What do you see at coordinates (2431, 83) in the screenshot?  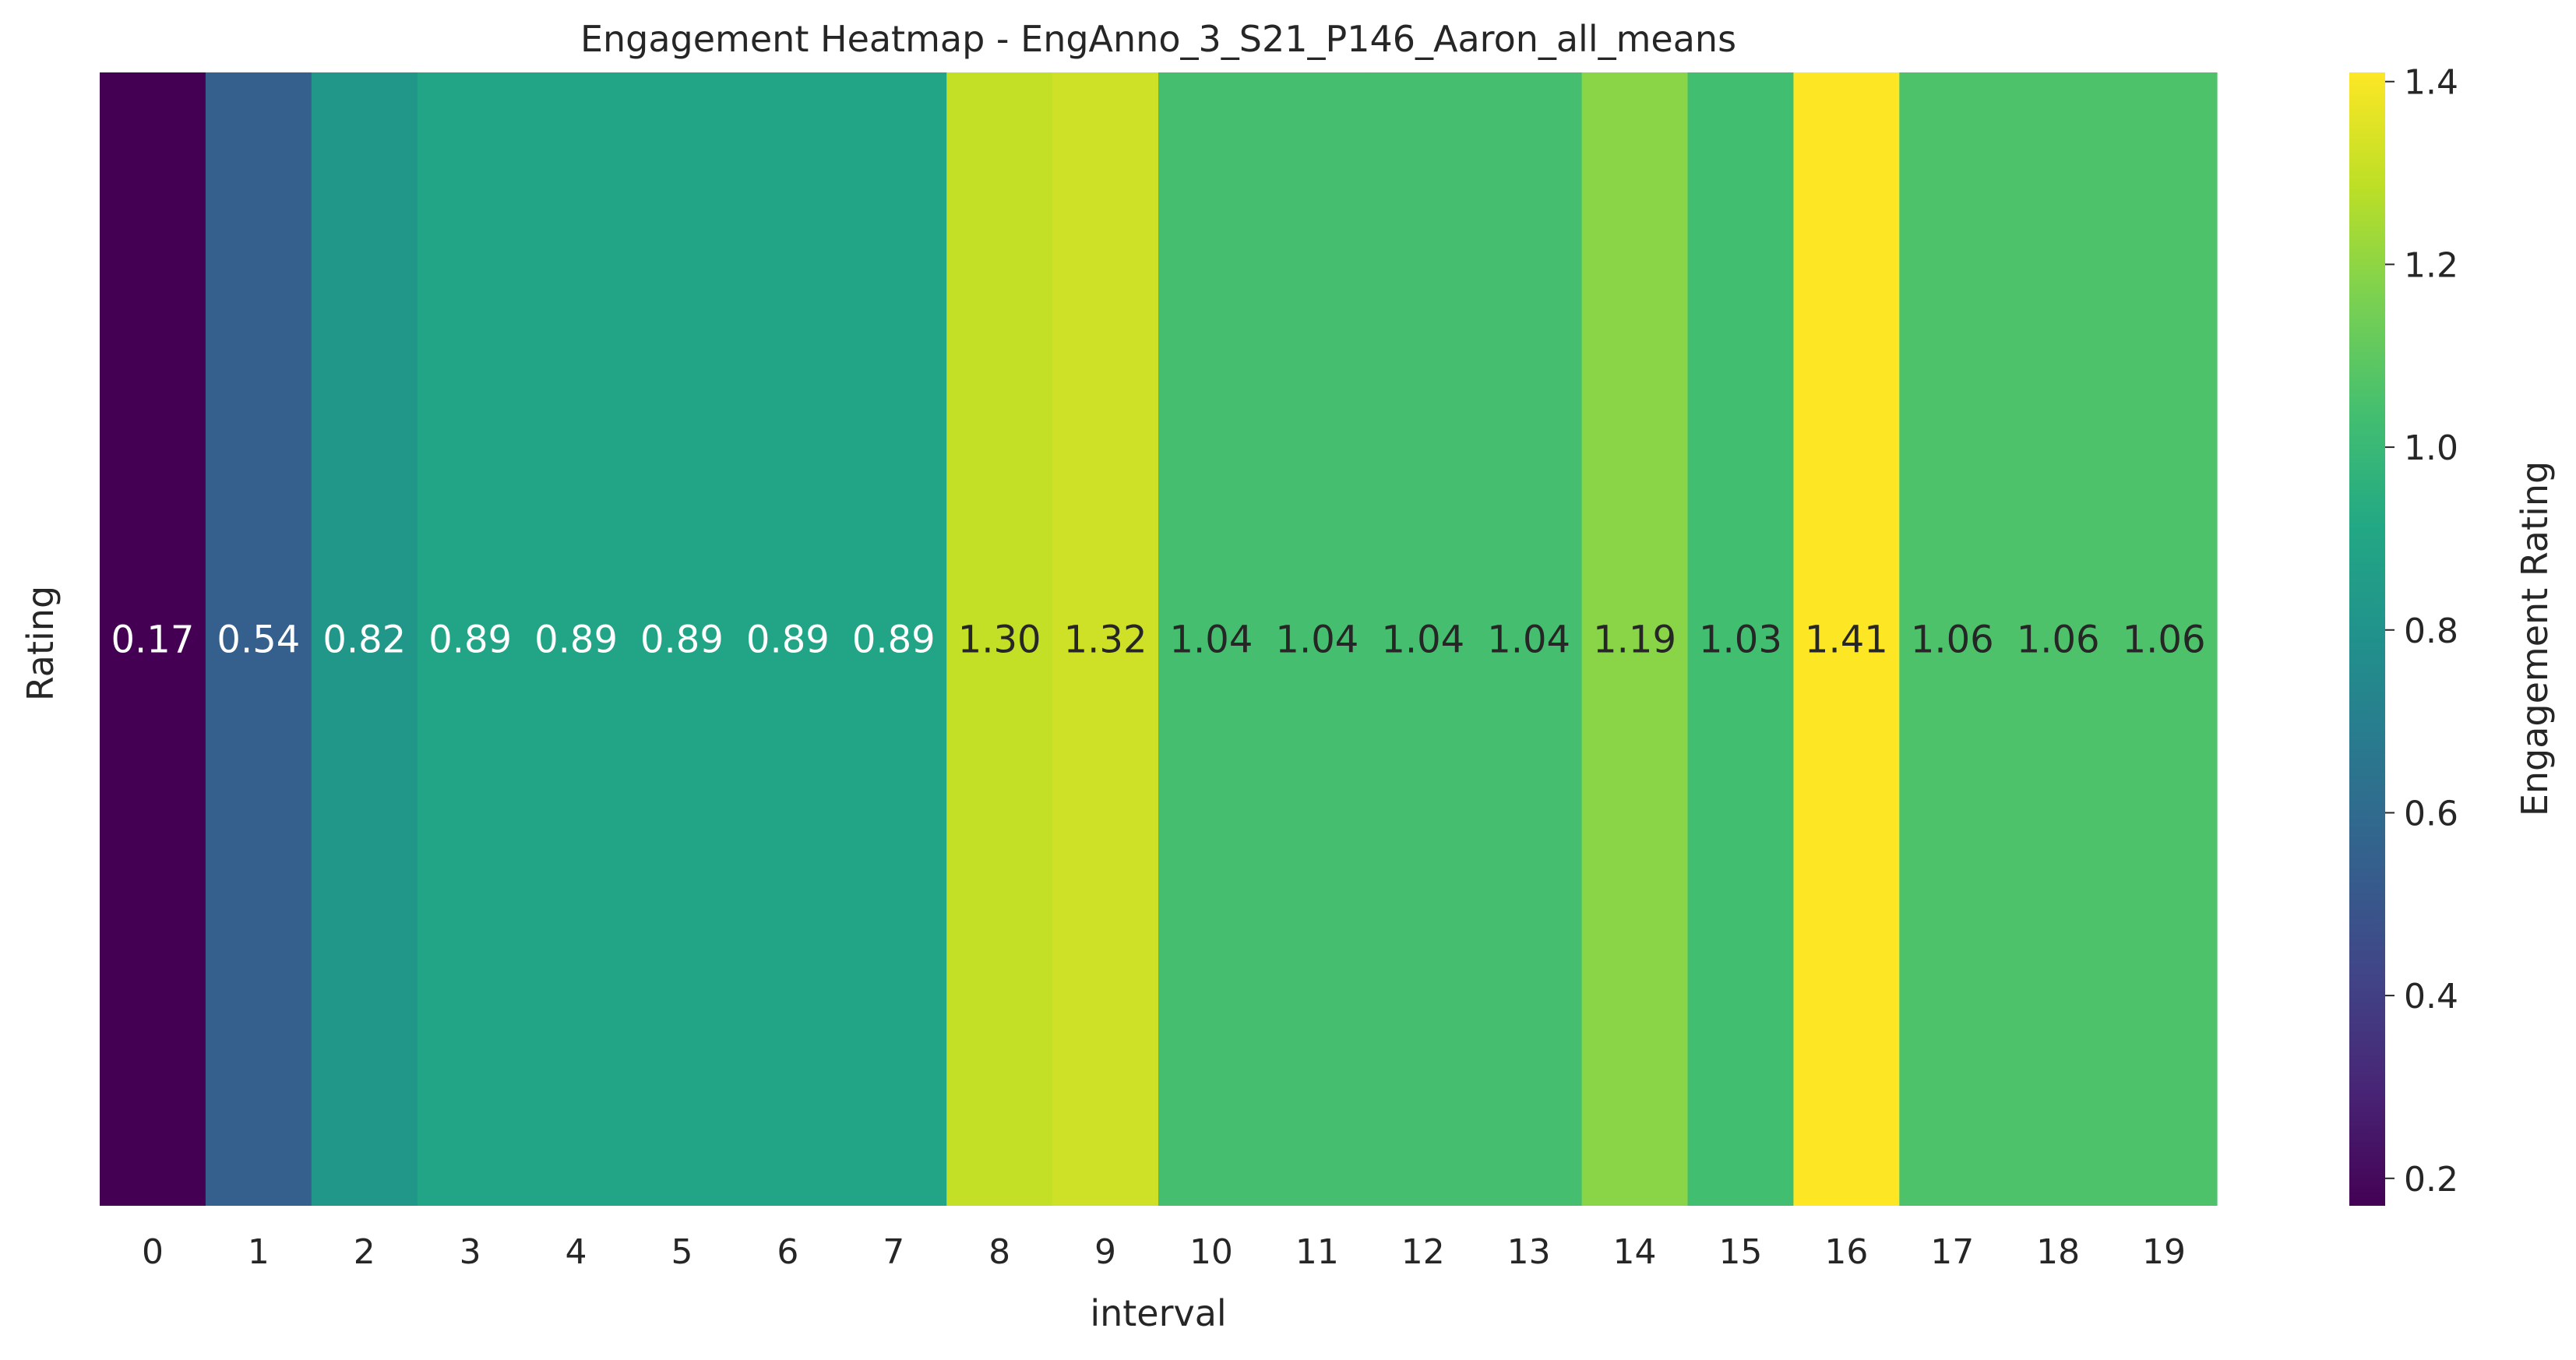 I see `colorbar-tick-label: 1.4` at bounding box center [2431, 83].